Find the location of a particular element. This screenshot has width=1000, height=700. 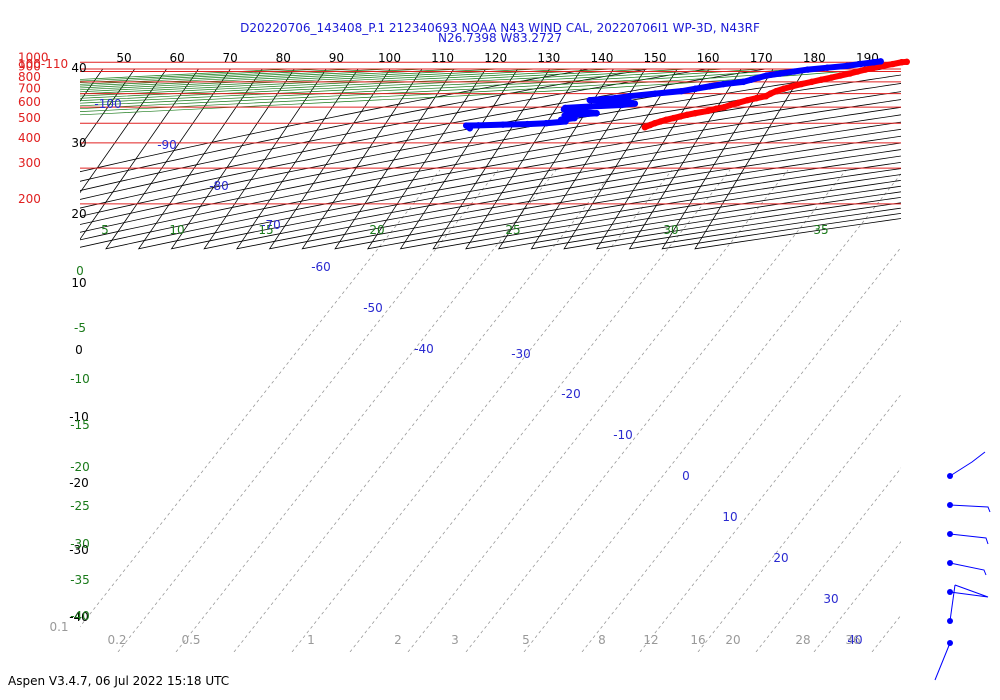

isotherm-label: 0 is located at coordinates (686, 476).